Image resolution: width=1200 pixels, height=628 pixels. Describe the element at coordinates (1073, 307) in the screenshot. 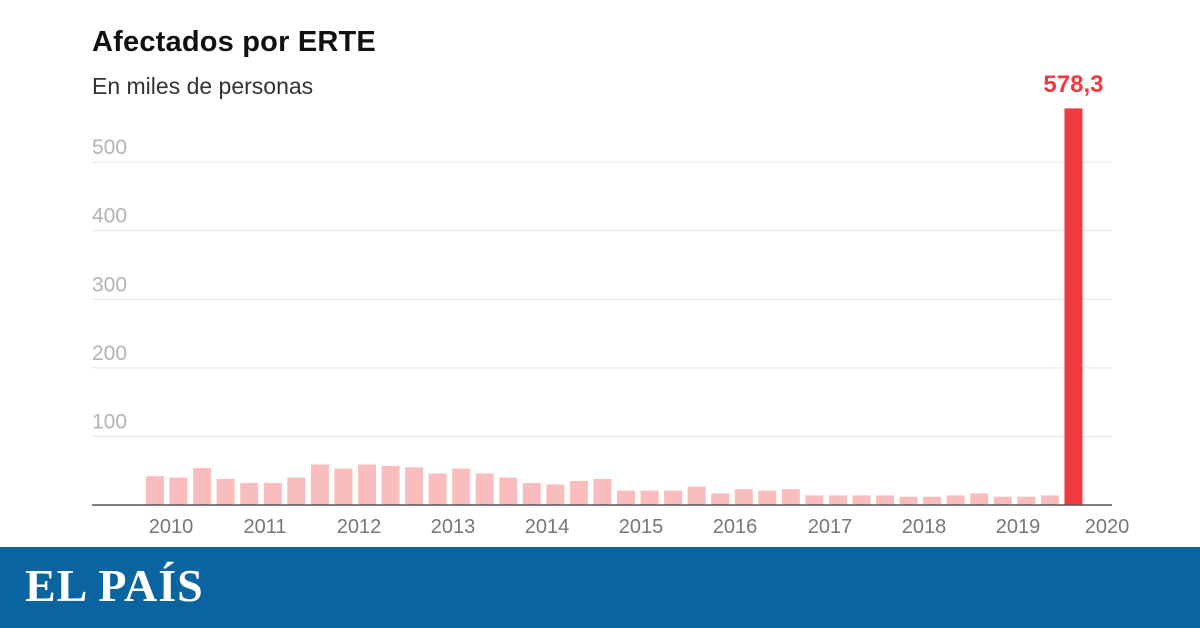

I see `bar-highlight` at that location.